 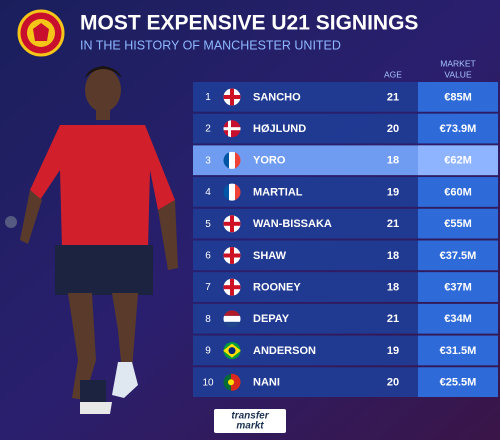 What do you see at coordinates (208, 255) in the screenshot?
I see `rank: 6` at bounding box center [208, 255].